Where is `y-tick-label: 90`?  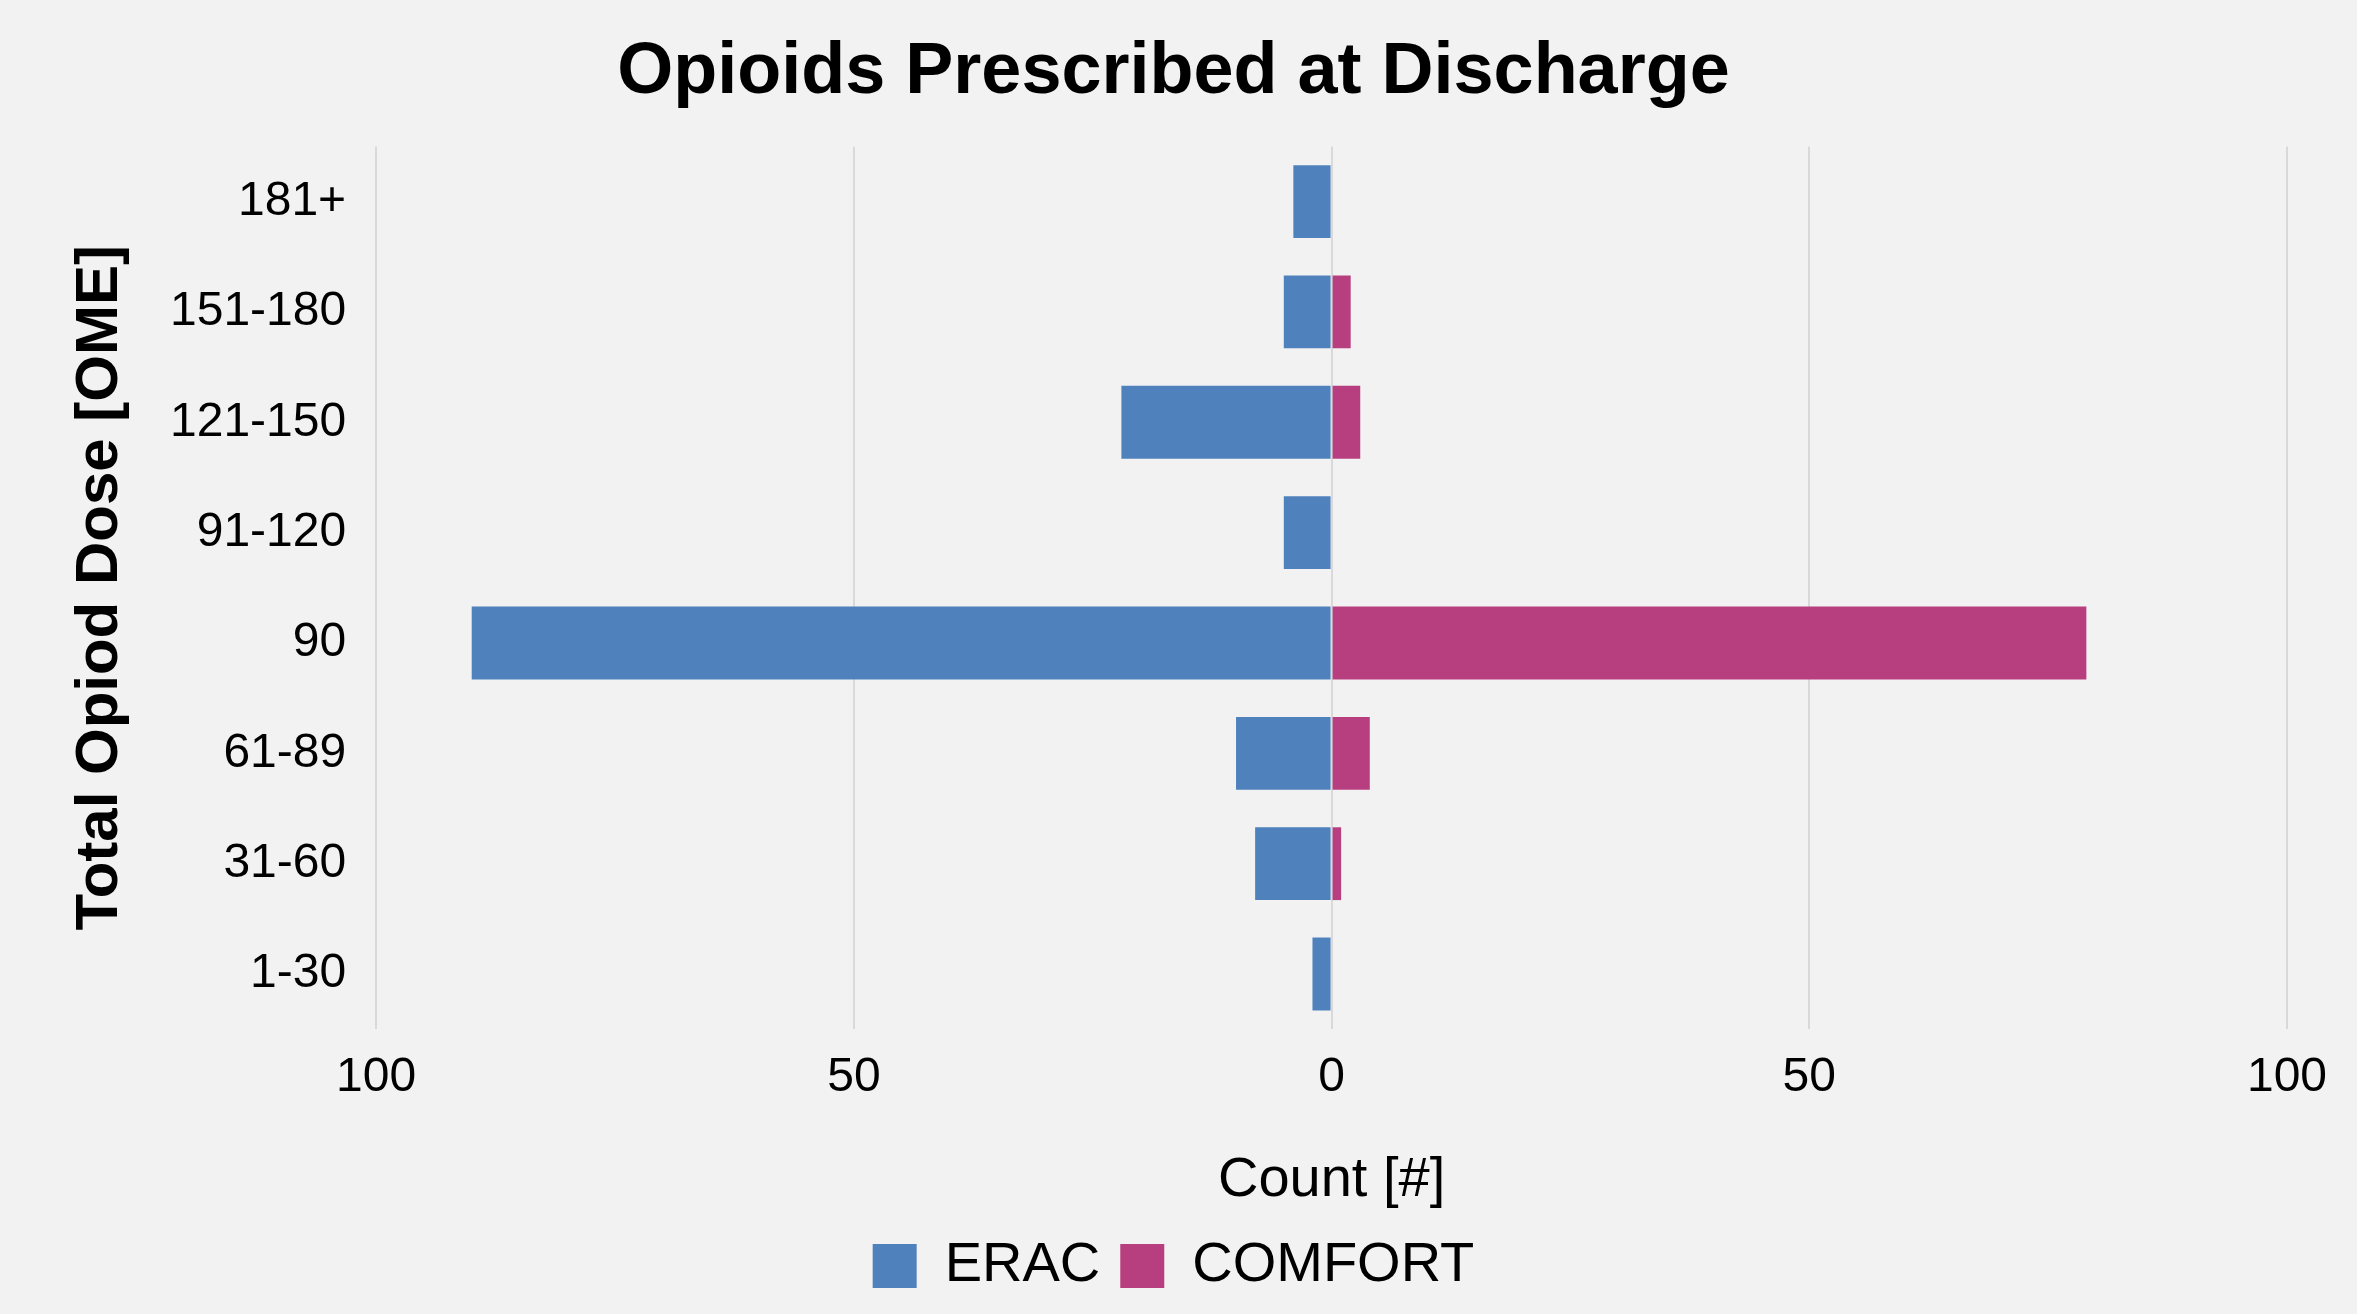 y-tick-label: 90 is located at coordinates (319, 640).